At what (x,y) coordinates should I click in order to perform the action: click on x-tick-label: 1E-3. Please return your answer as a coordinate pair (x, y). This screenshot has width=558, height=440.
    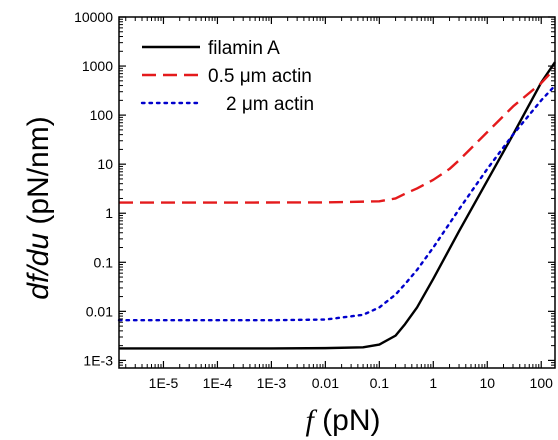
    Looking at the image, I should click on (272, 383).